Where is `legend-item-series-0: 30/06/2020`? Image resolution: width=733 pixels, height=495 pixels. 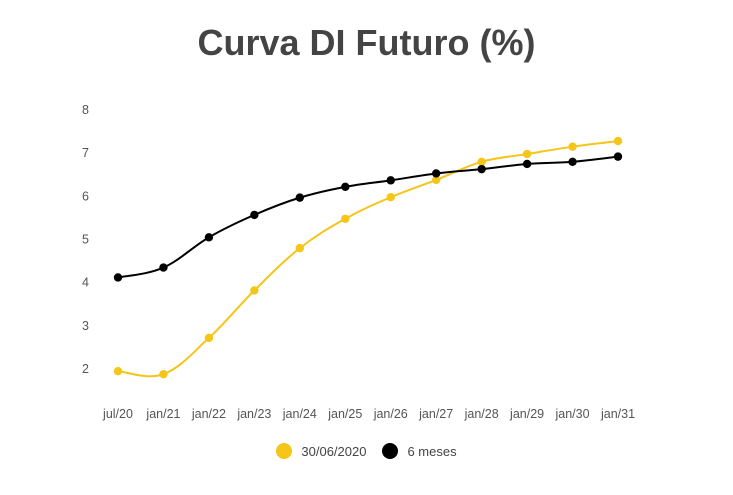 legend-item-series-0: 30/06/2020 is located at coordinates (321, 451).